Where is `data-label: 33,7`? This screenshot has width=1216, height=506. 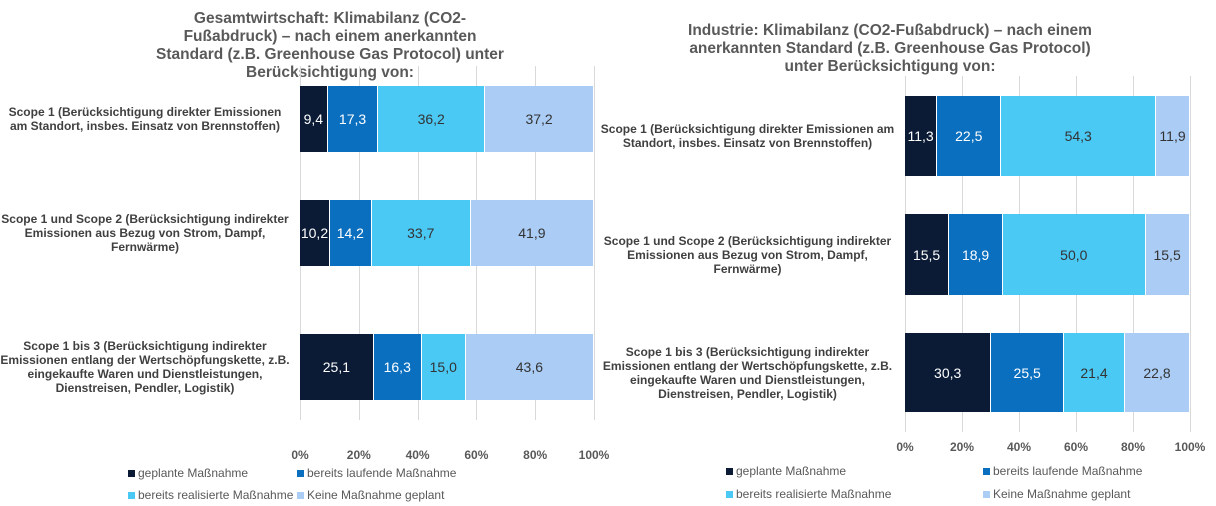
data-label: 33,7 is located at coordinates (421, 233).